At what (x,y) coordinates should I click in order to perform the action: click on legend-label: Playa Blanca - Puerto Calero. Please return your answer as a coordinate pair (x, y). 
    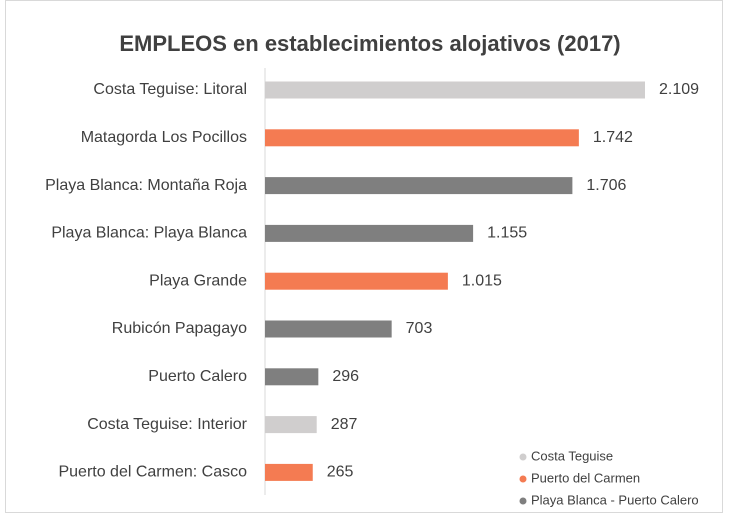
    Looking at the image, I should click on (615, 499).